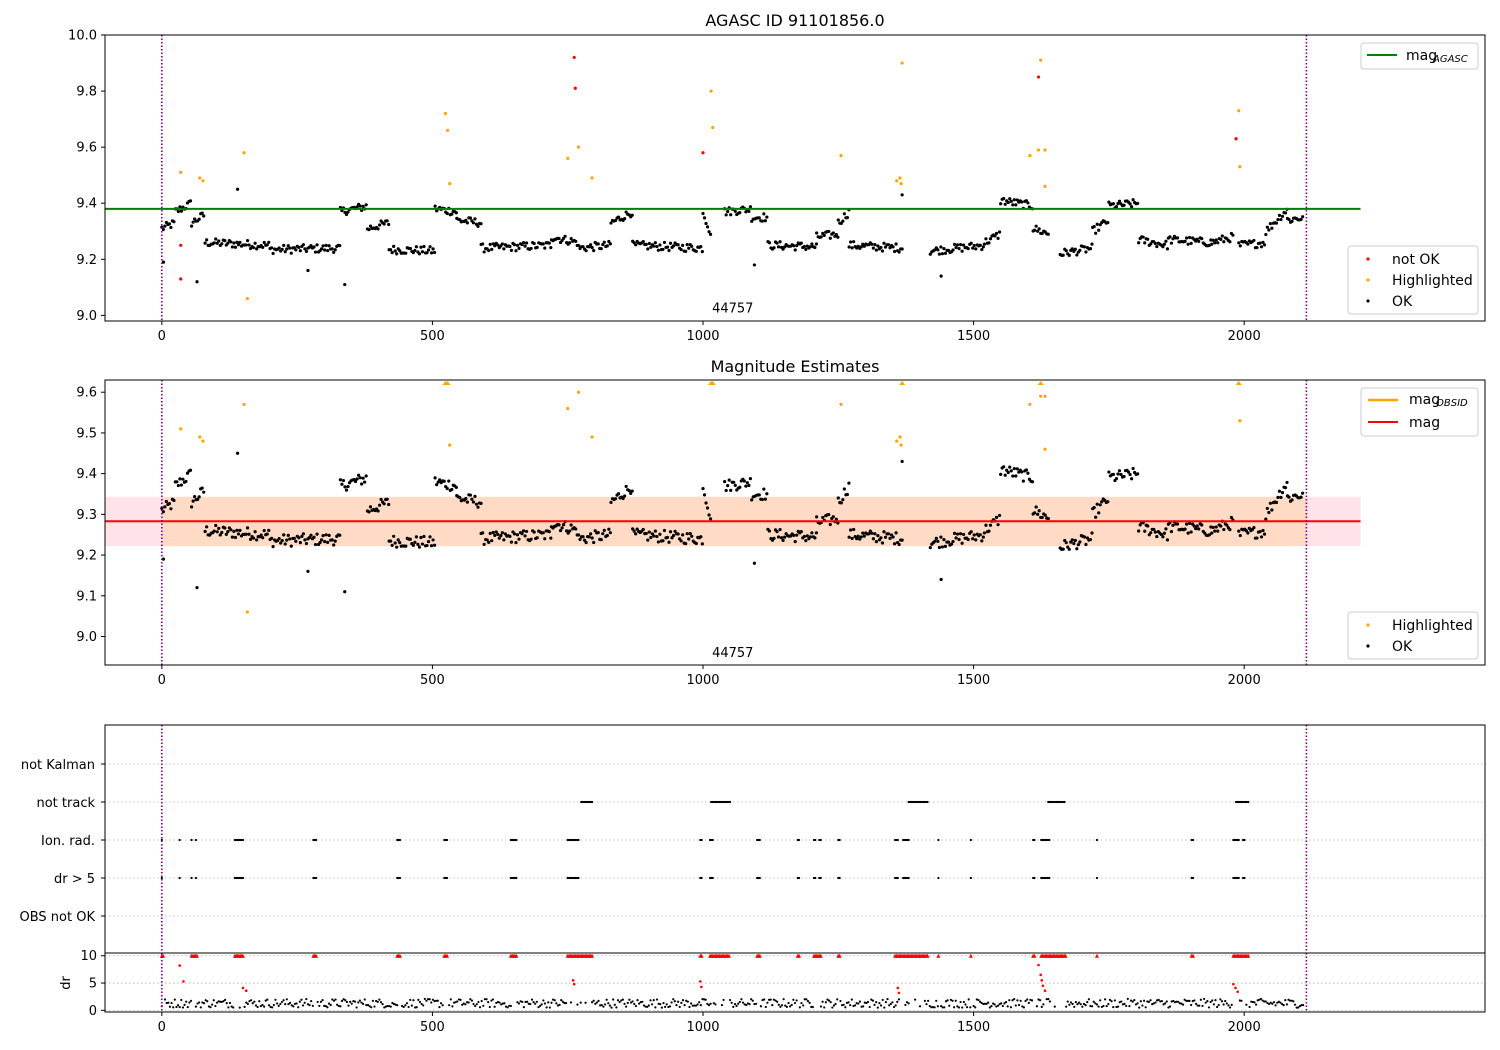  What do you see at coordinates (447, 383) in the screenshot?
I see `highlighted-clipped-marker` at bounding box center [447, 383].